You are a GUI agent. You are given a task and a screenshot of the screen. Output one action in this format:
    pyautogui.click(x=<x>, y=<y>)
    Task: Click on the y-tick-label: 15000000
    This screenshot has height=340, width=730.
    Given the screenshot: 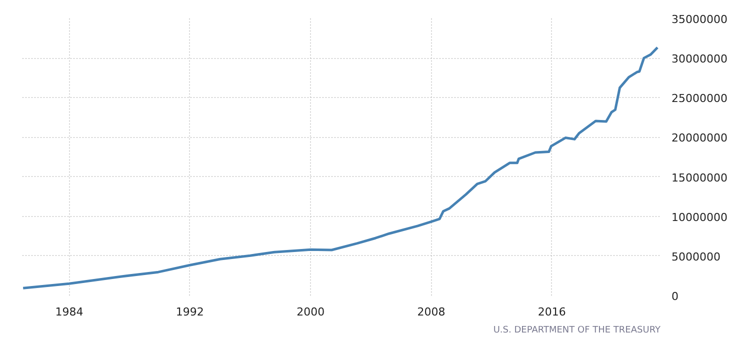 What is the action you would take?
    pyautogui.click(x=700, y=177)
    